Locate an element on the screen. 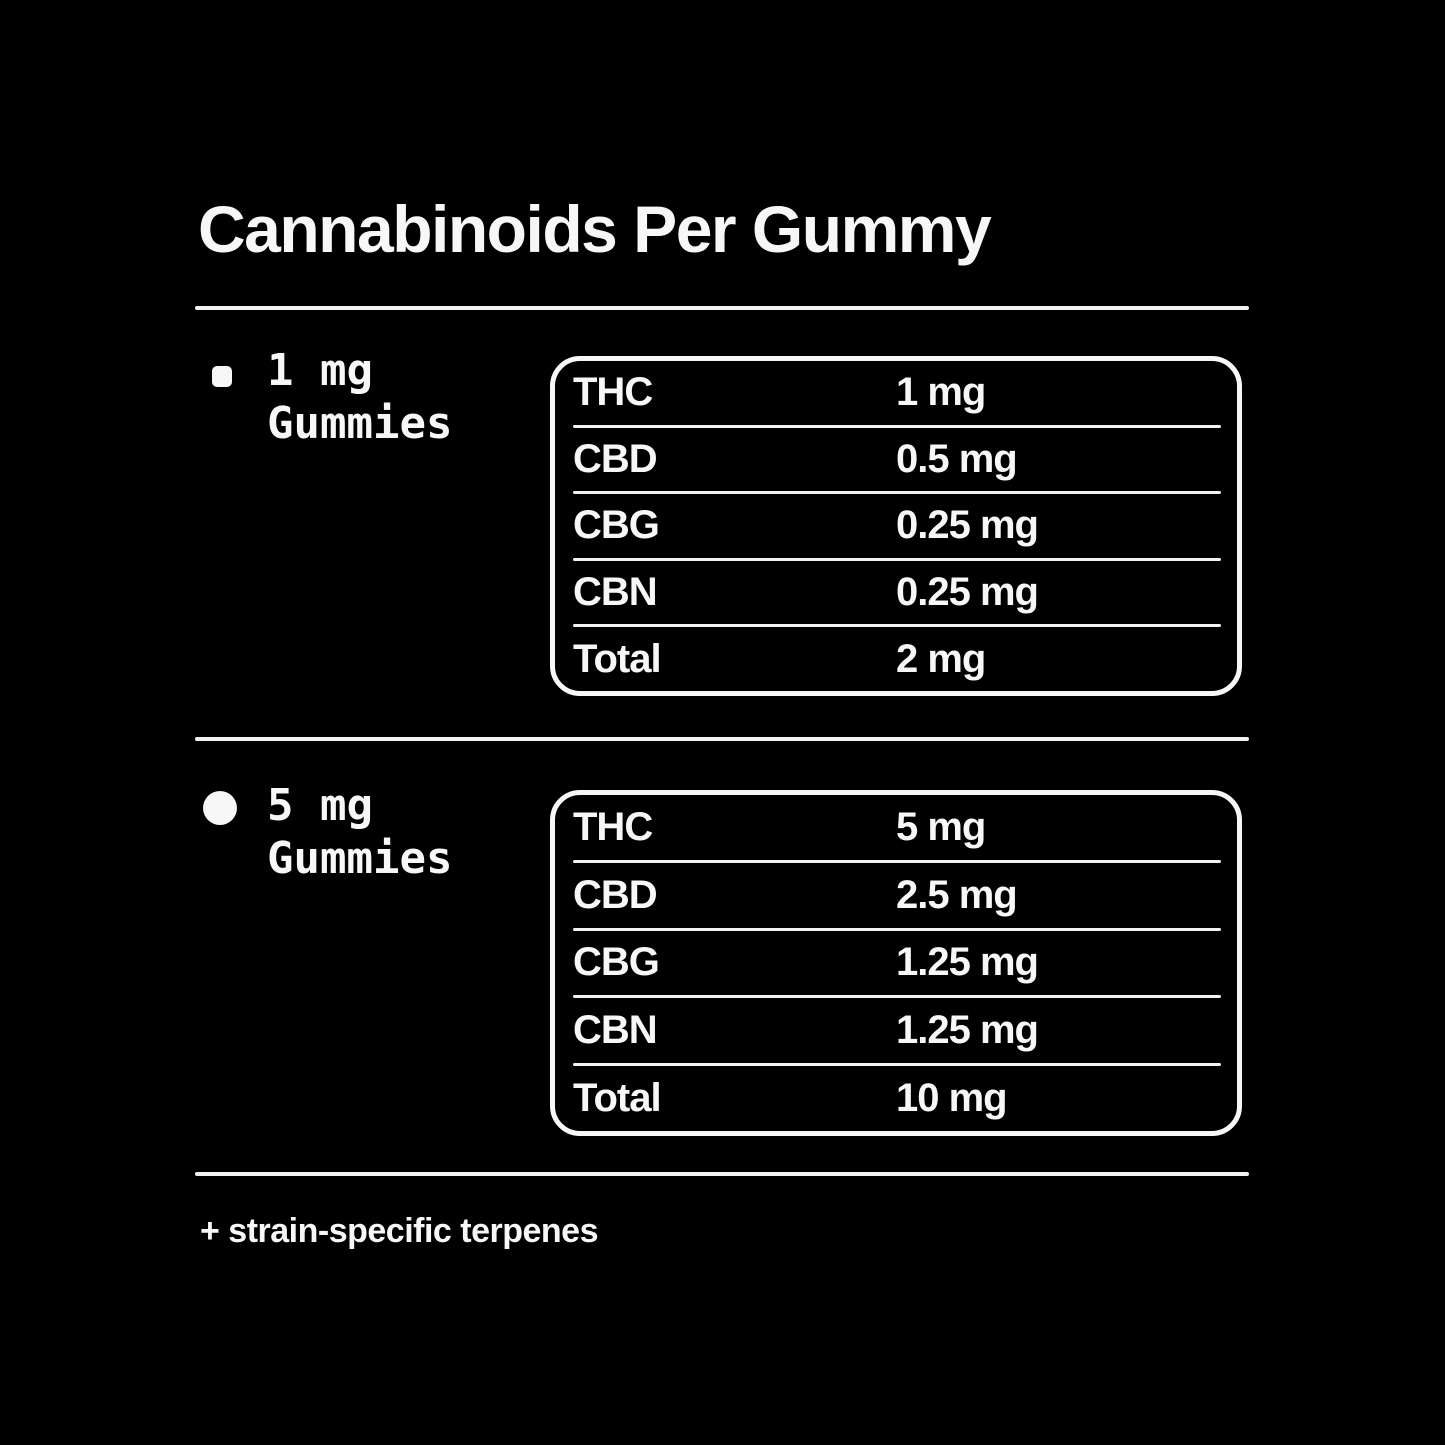 The height and width of the screenshot is (1445, 1445). cannabinoid-amount: 10 mg is located at coordinates (952, 1098).